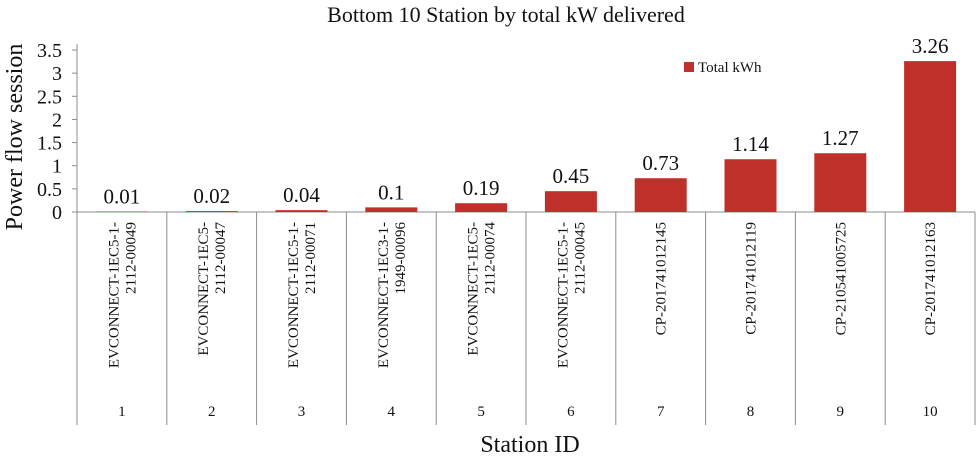 The height and width of the screenshot is (461, 977). Describe the element at coordinates (211, 196) in the screenshot. I see `data-label: 0.02` at that location.